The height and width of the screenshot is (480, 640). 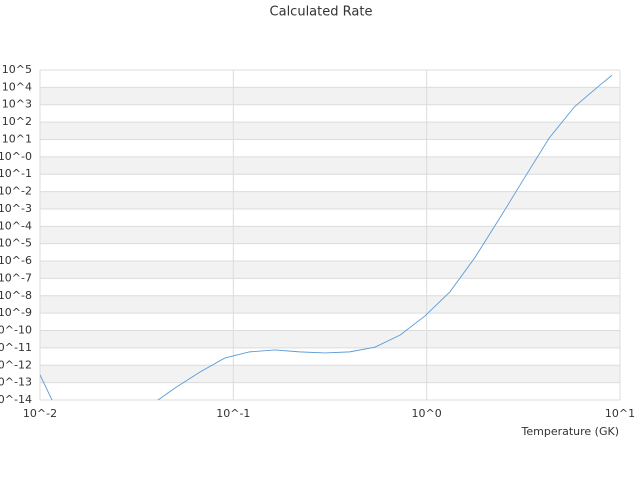 What do you see at coordinates (321, 12) in the screenshot?
I see `chart-title: Calculated Rate` at bounding box center [321, 12].